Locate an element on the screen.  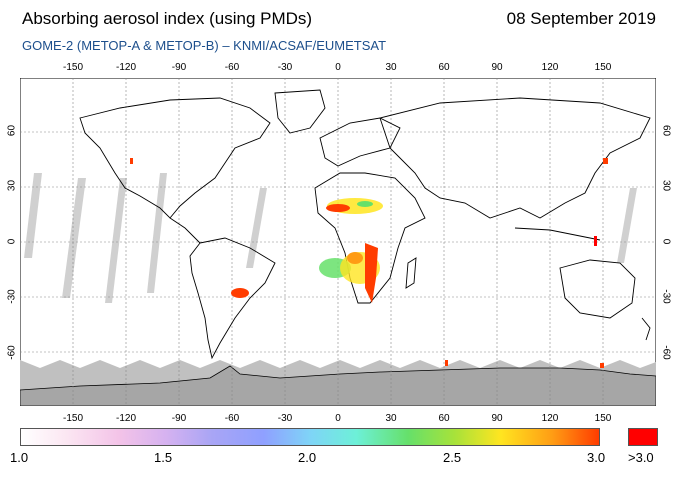
asia is located at coordinates (515, 158).